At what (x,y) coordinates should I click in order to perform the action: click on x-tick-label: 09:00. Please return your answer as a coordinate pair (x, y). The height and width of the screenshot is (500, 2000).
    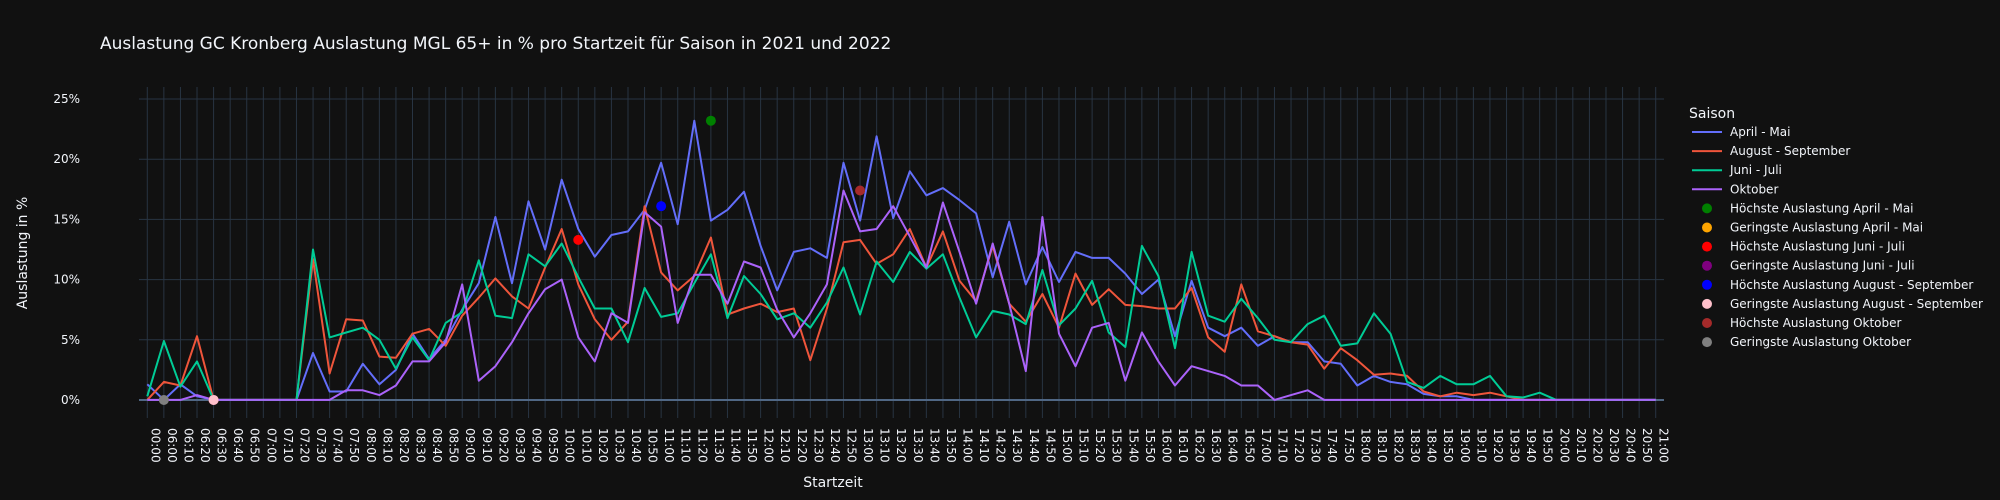
    Looking at the image, I should click on (470, 445).